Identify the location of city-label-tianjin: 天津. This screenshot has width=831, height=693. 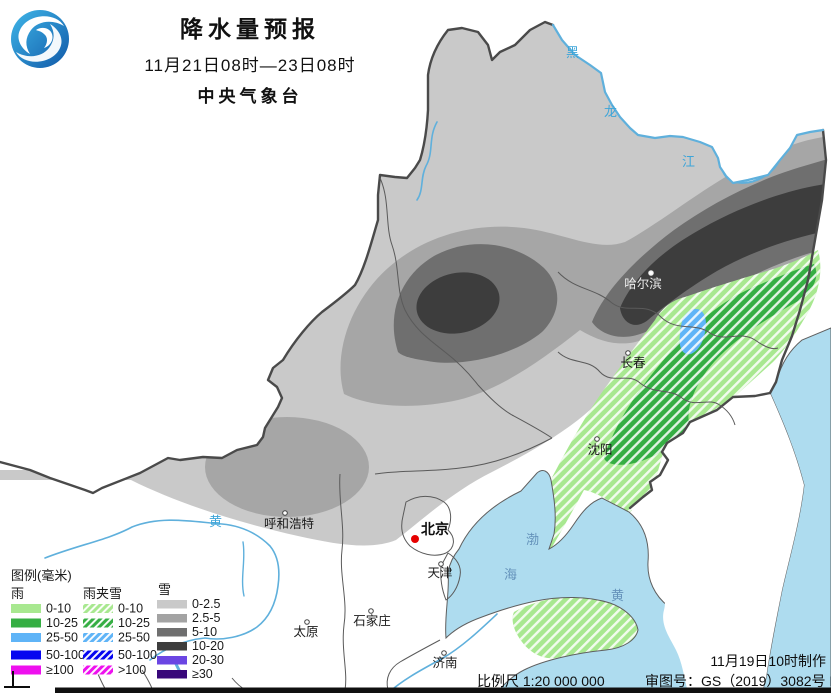
(439, 573).